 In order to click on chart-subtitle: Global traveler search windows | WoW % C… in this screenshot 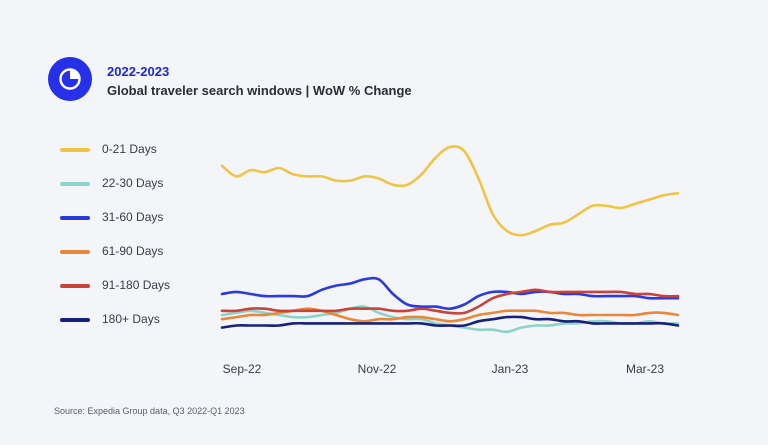, I will do `click(259, 90)`.